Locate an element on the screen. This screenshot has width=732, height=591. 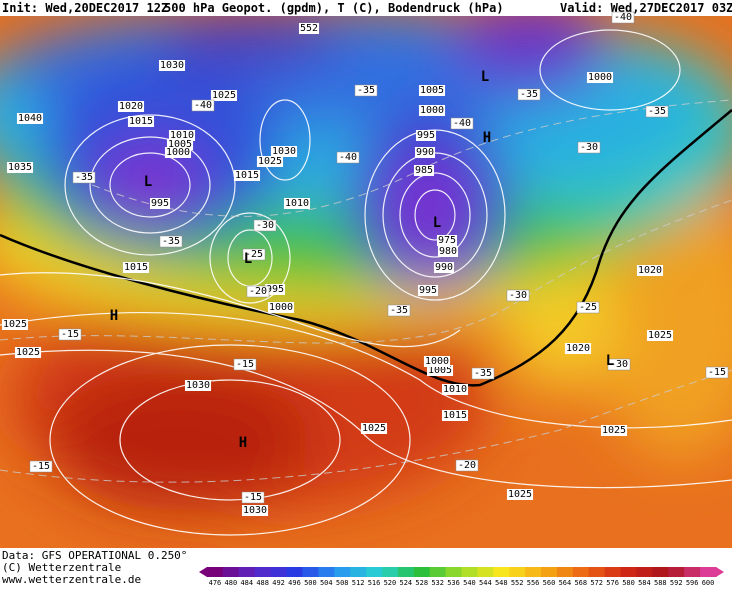
temperature-label: -40 is located at coordinates (623, 17).